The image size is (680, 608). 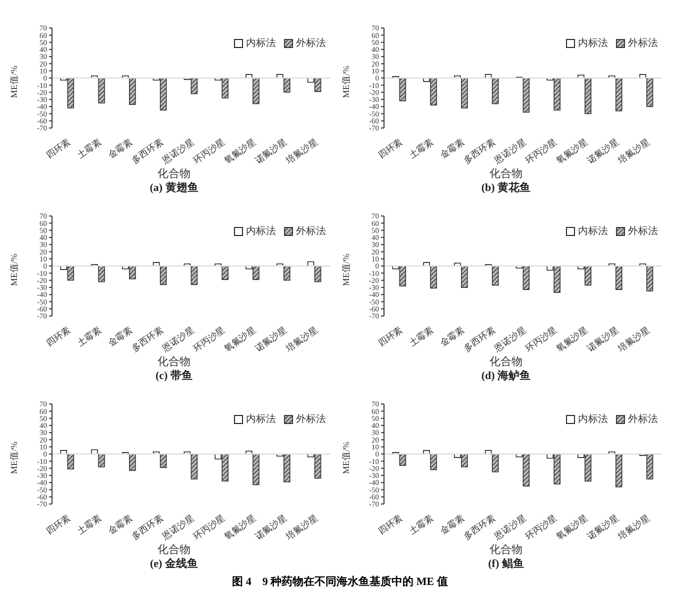 I want to click on text: (e) 金线鱼, so click(x=174, y=564).